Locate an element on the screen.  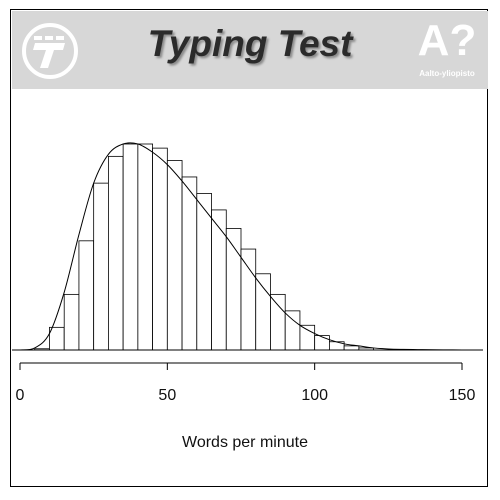
page-title: Typing Test is located at coordinates (250, 43).